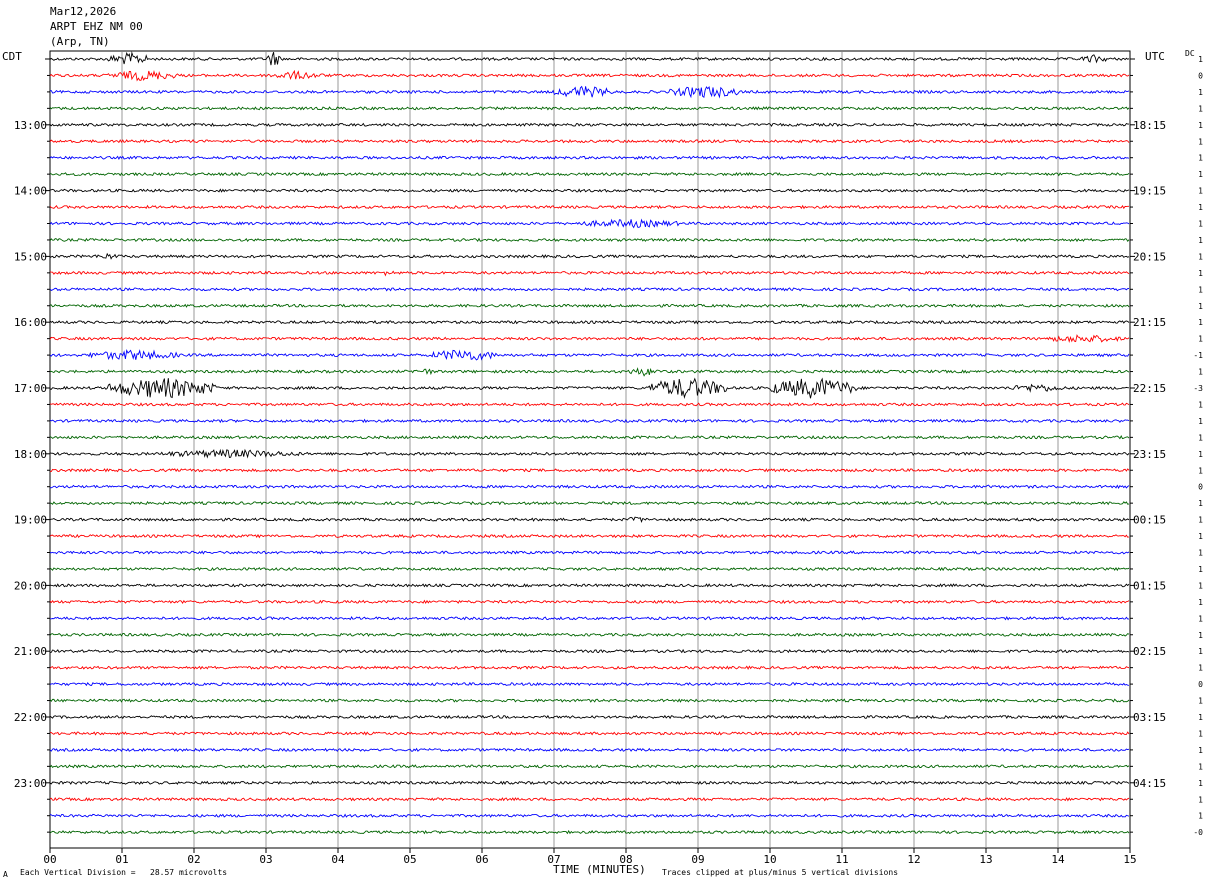  Describe the element at coordinates (1198, 388) in the screenshot. I see `dc-offset-label: -3` at that location.